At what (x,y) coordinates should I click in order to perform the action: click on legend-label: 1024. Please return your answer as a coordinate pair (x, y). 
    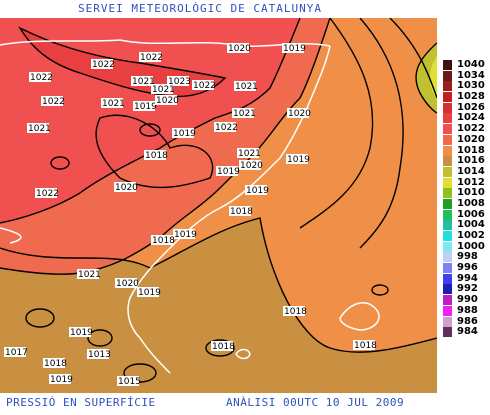
    Looking at the image, I should click on (471, 118).